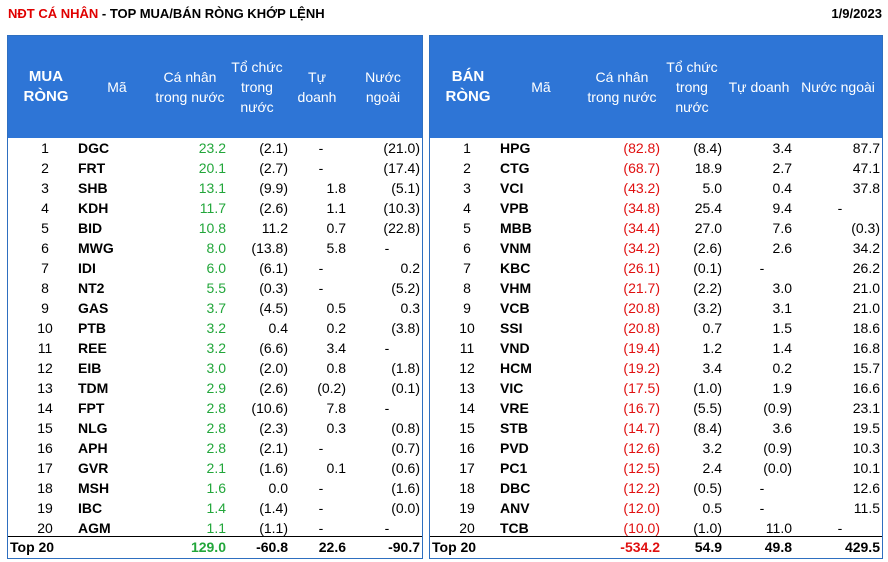  What do you see at coordinates (45, 228) in the screenshot?
I see `cell-rank: 5` at bounding box center [45, 228].